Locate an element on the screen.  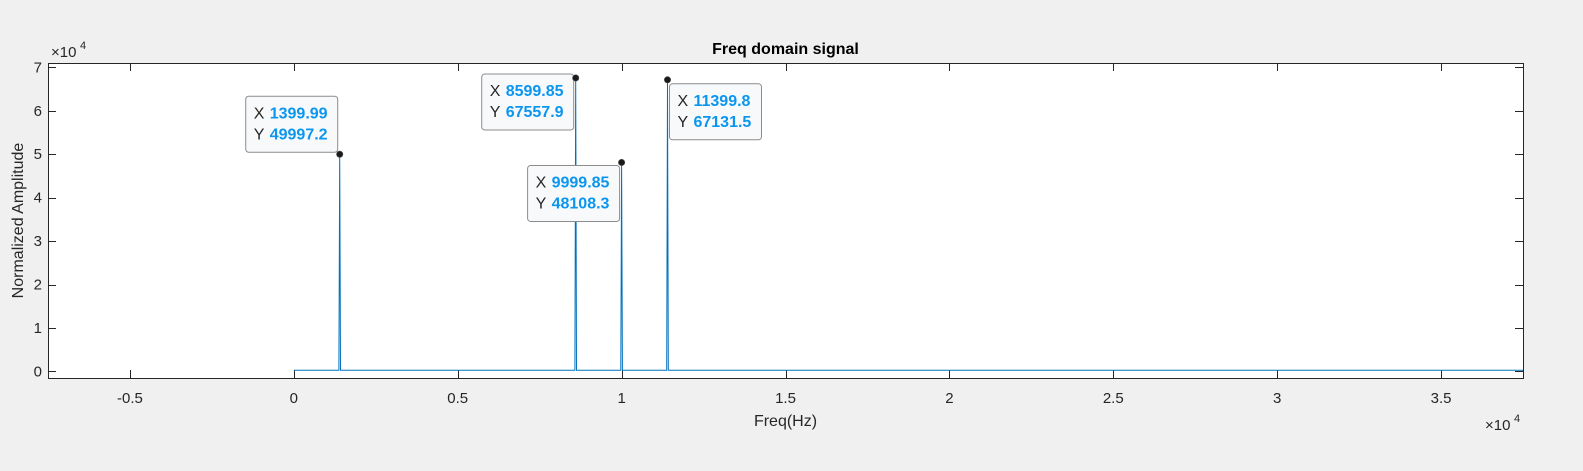
x-exponent-base: ×10 is located at coordinates (1497, 425).